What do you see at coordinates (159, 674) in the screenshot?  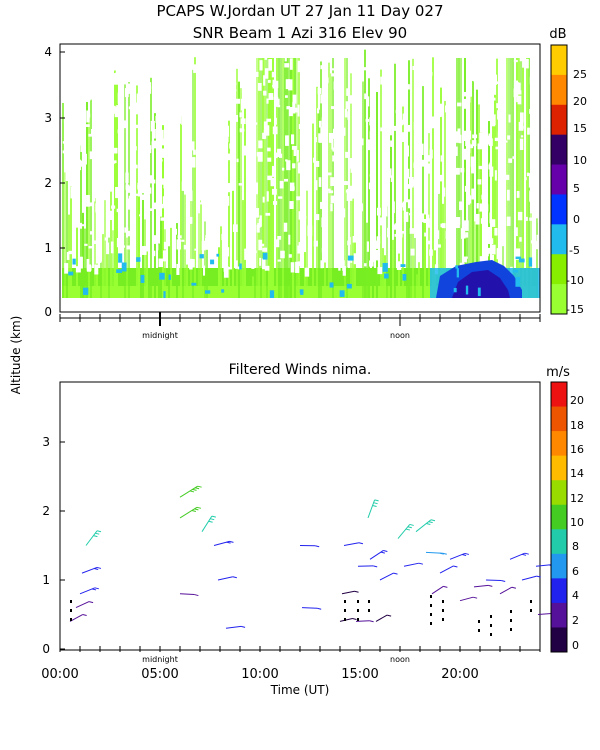 I see `xtick-0500: 05:00` at bounding box center [159, 674].